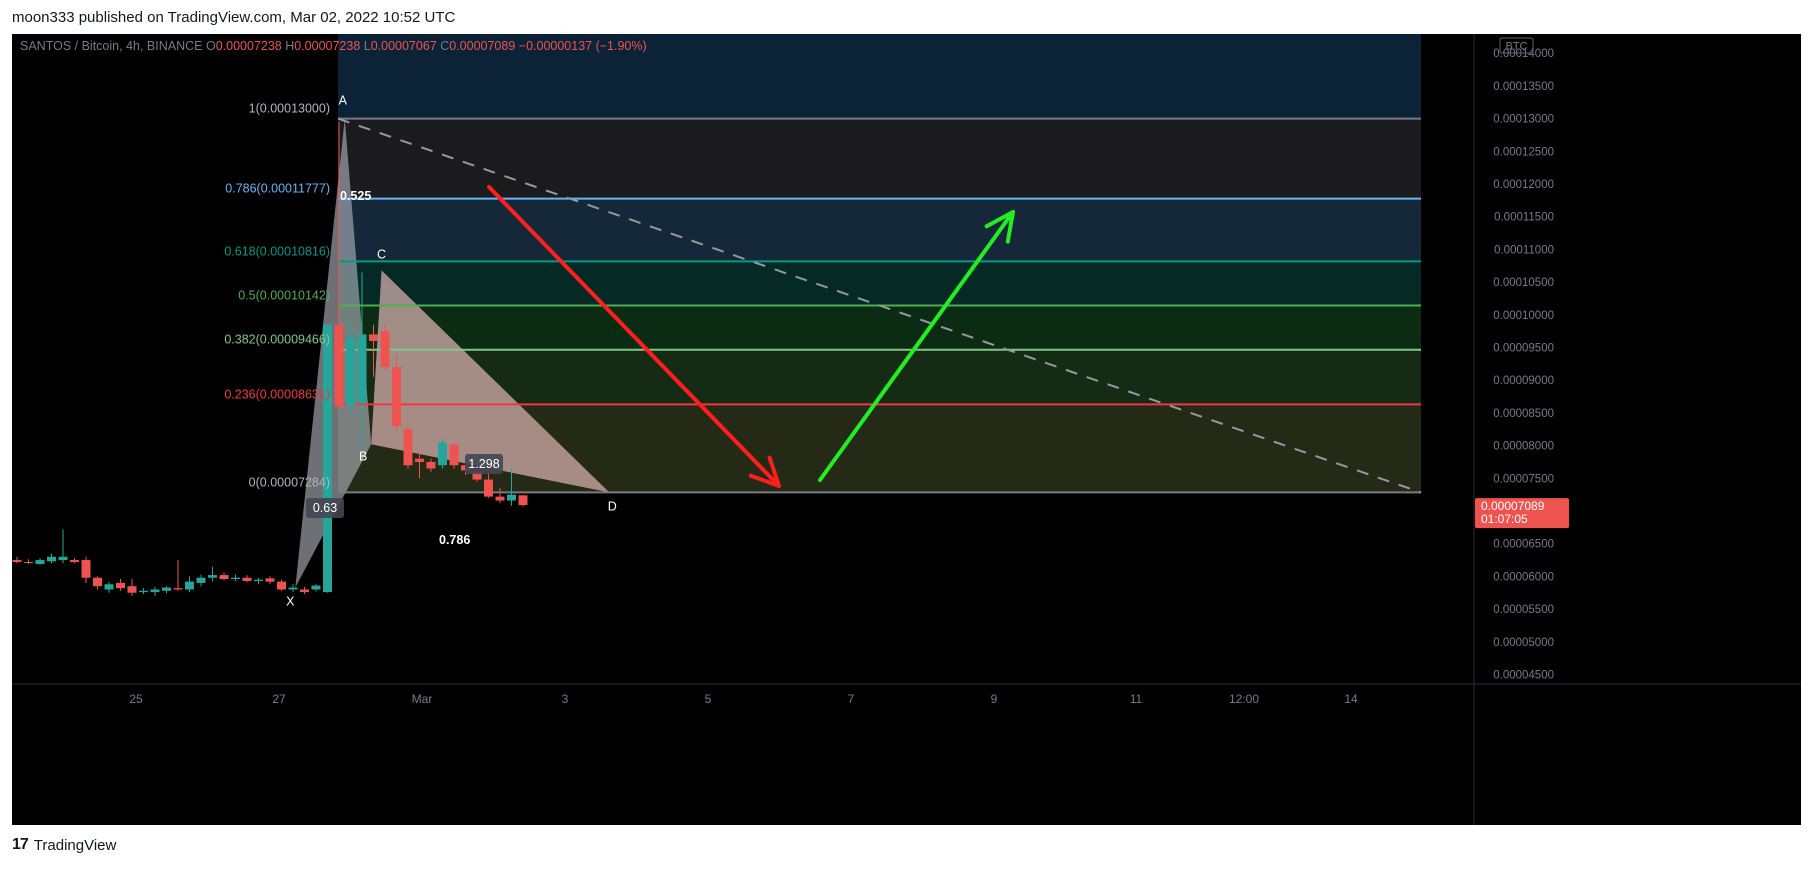  I want to click on y-tick-label: 0.00011000, so click(1524, 250).